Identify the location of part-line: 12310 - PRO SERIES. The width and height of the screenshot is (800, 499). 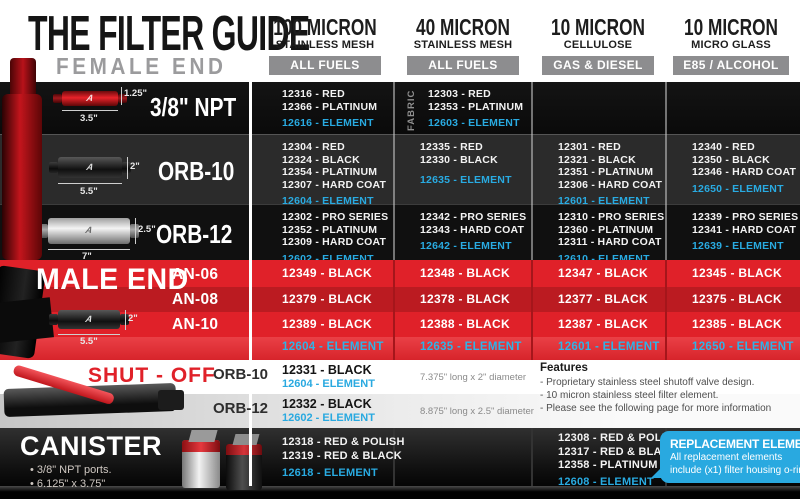
(611, 217).